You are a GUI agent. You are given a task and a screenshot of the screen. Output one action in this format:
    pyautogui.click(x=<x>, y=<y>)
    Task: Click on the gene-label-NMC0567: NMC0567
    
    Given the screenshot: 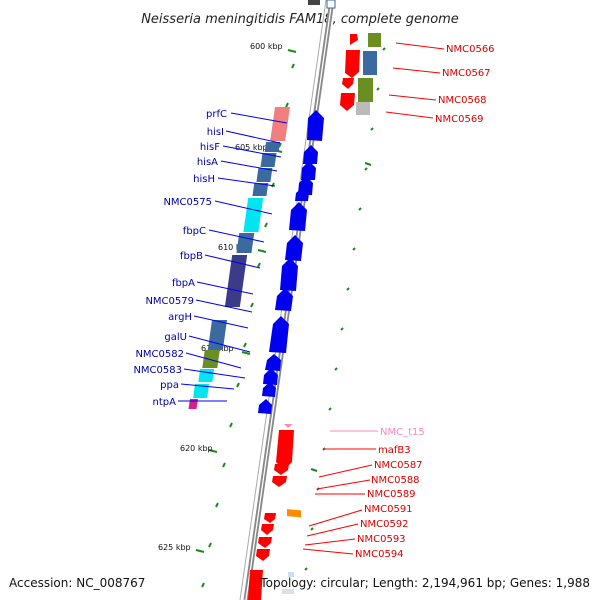 What is the action you would take?
    pyautogui.click(x=466, y=73)
    